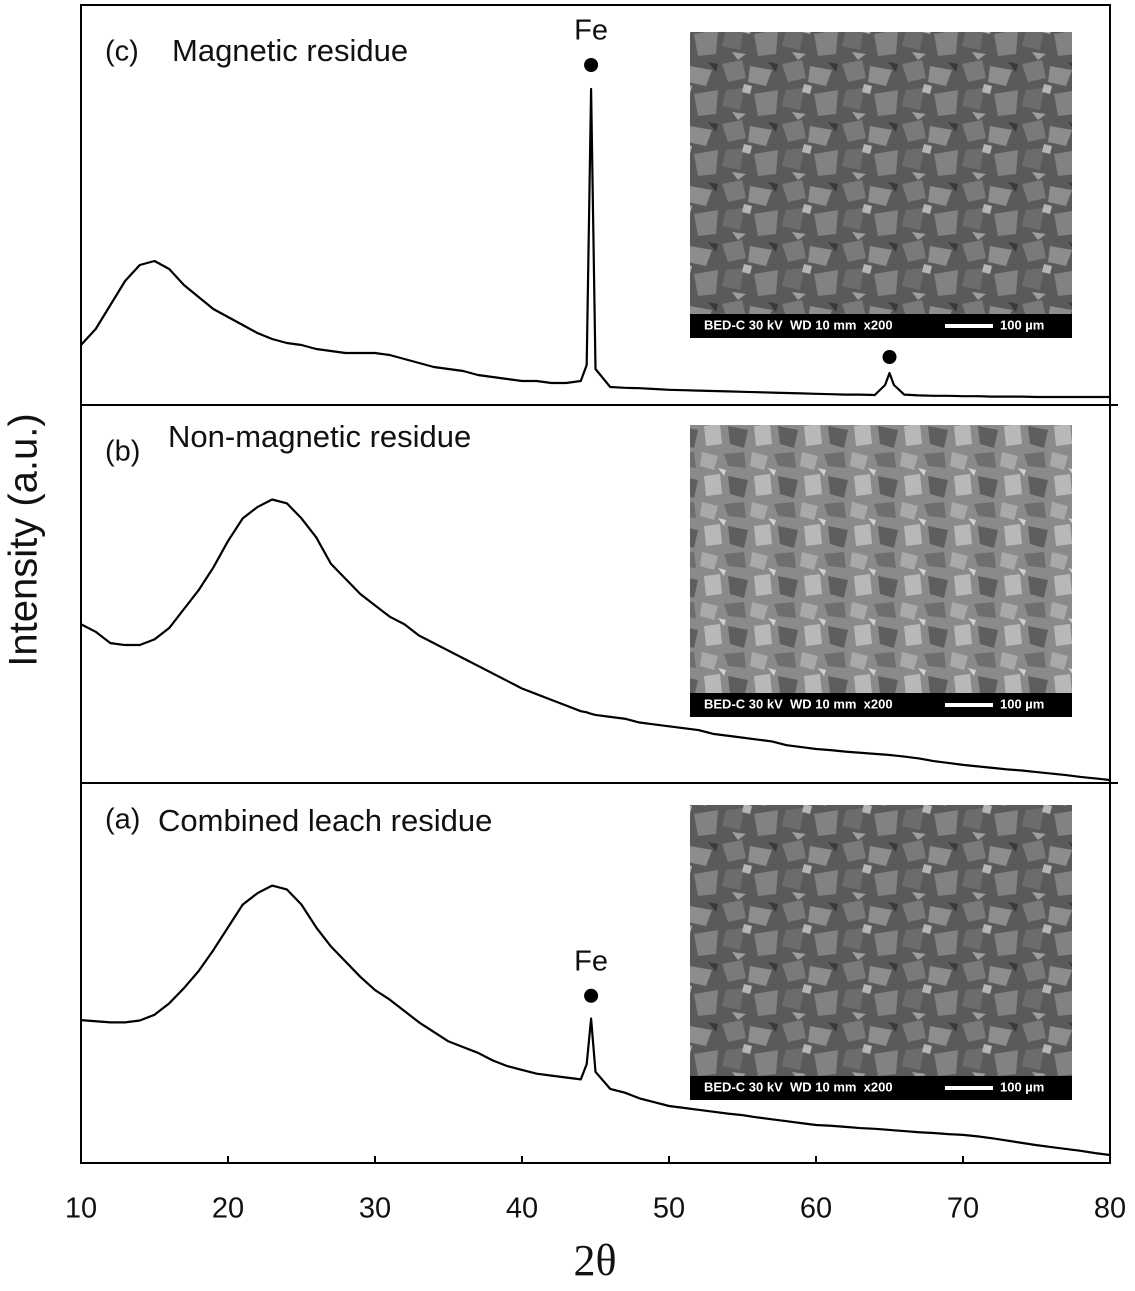 The image size is (1135, 1291). What do you see at coordinates (290, 50) in the screenshot?
I see `panel-label: Magnetic residue` at bounding box center [290, 50].